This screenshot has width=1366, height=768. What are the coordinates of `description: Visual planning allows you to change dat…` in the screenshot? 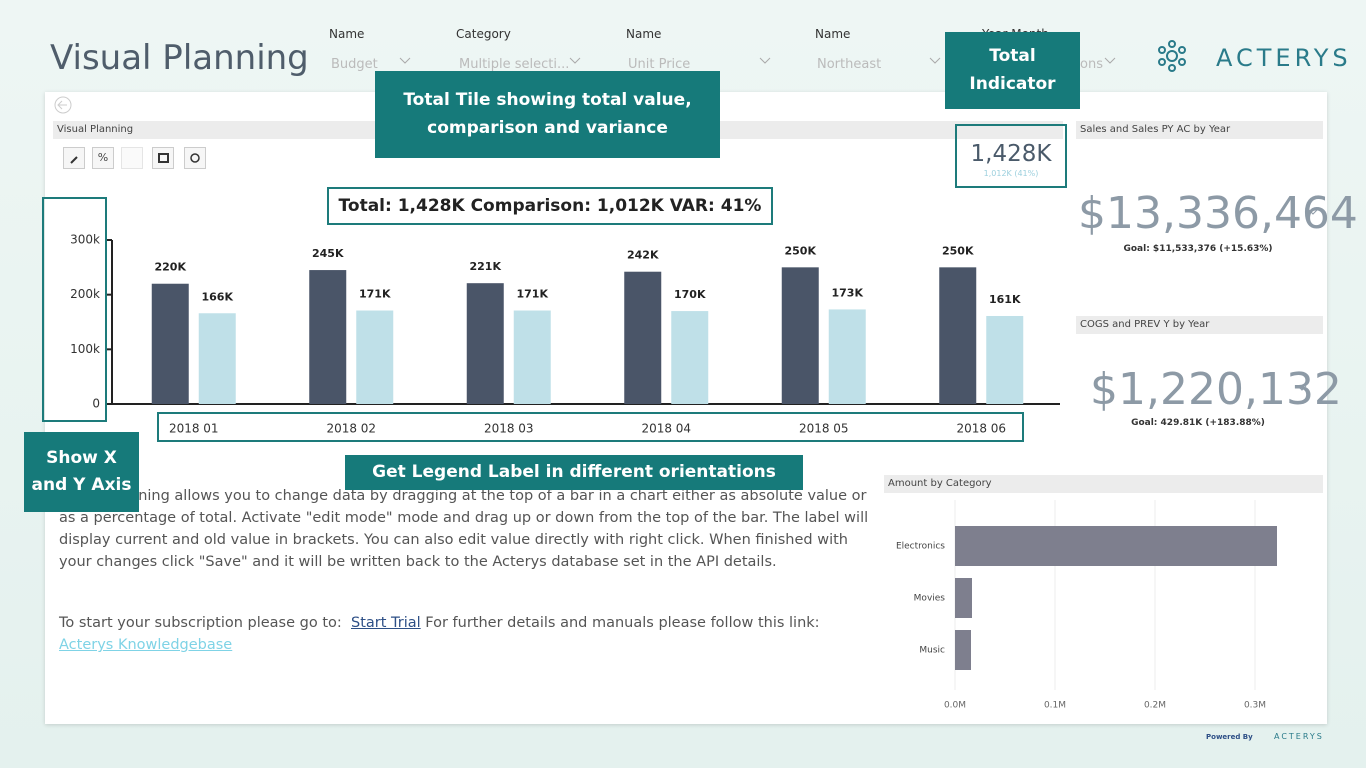 It's located at (464, 529).